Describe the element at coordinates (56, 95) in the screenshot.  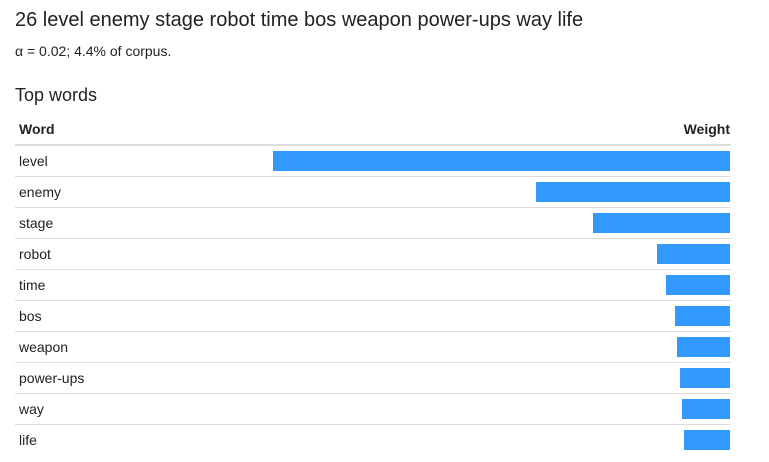
I see `section-heading: Top words` at that location.